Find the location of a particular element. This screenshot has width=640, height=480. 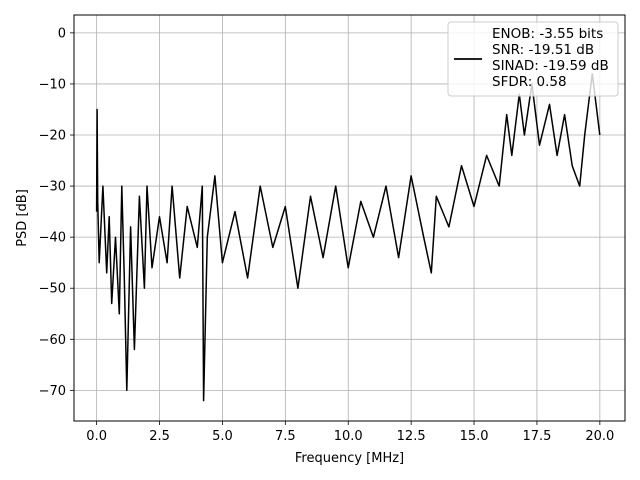

x-tick-label: 0.0 is located at coordinates (96, 436).